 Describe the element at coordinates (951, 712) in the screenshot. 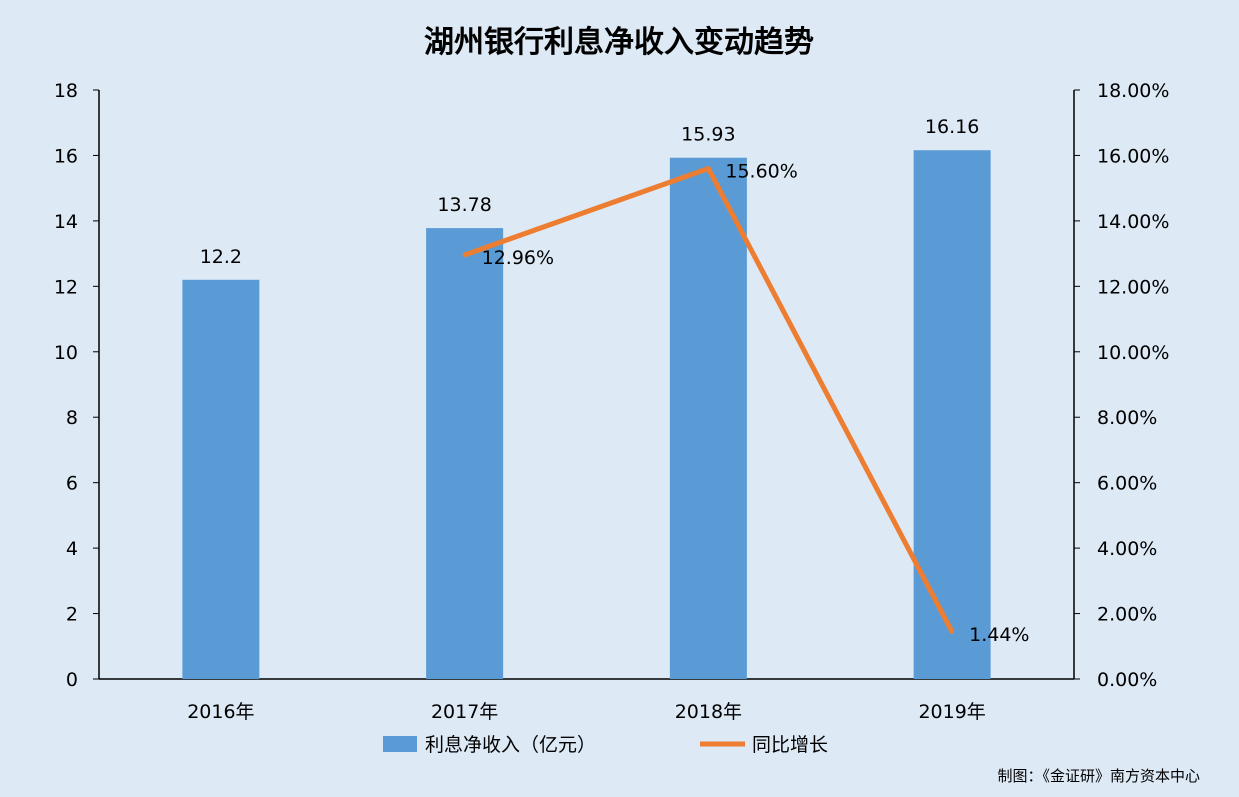

I see `x-tick-label: 2019年` at that location.